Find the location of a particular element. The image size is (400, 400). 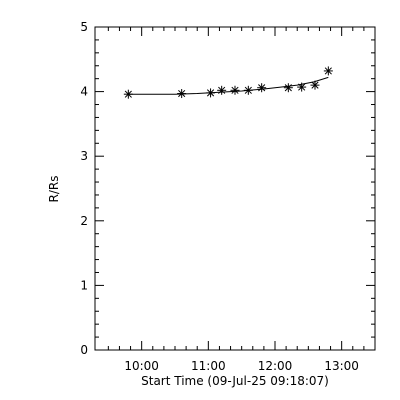

y-tick-label: 4 is located at coordinates (84, 92).